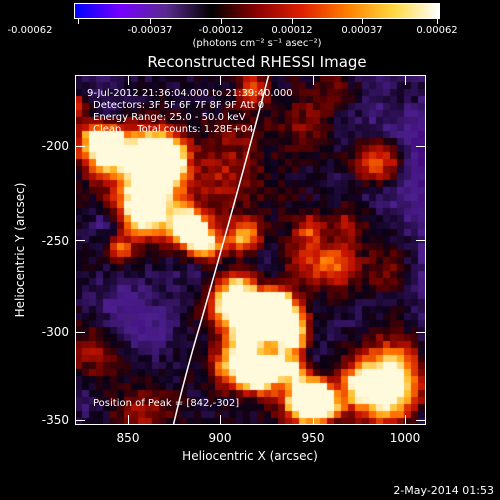 The width and height of the screenshot is (500, 500). I want to click on y-tick-label: -350, so click(55, 420).